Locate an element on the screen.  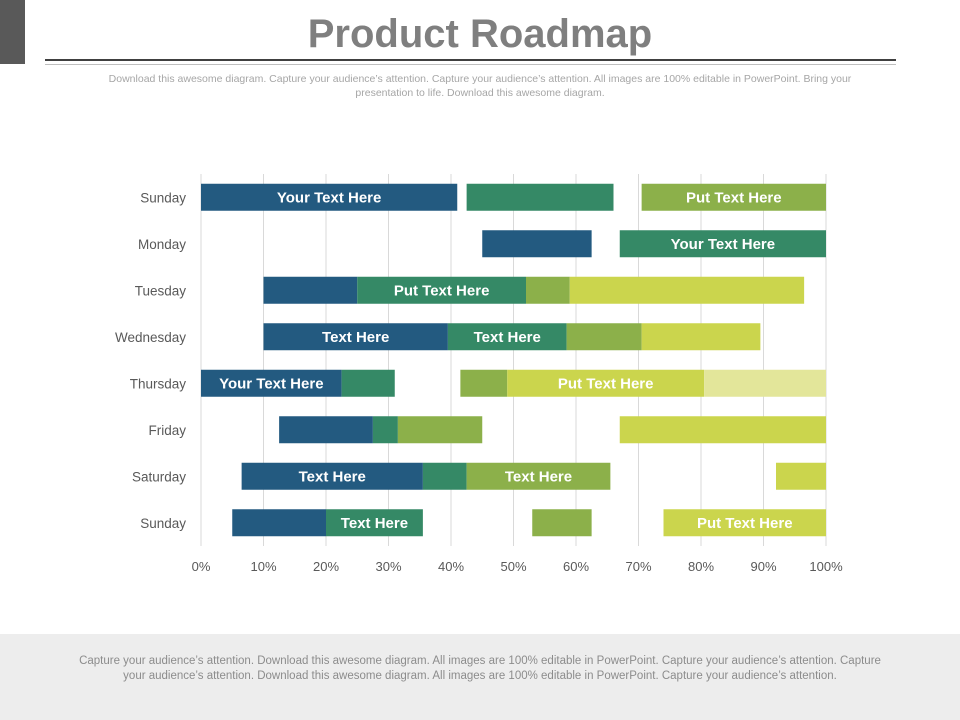
x-tick-label: 0% is located at coordinates (201, 566).